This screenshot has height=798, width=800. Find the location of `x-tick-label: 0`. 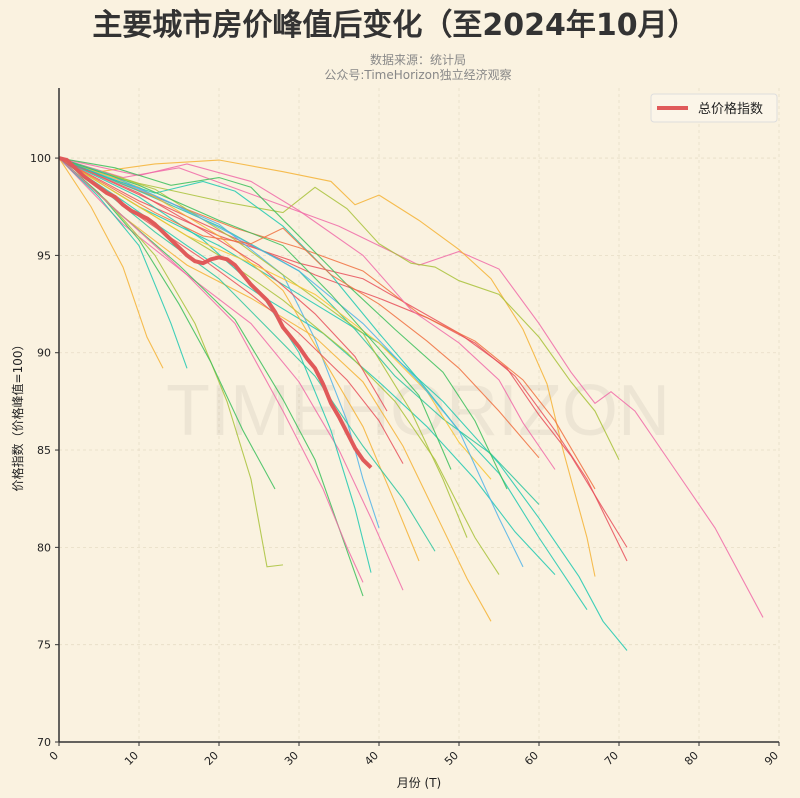

x-tick-label: 0 is located at coordinates (54, 756).